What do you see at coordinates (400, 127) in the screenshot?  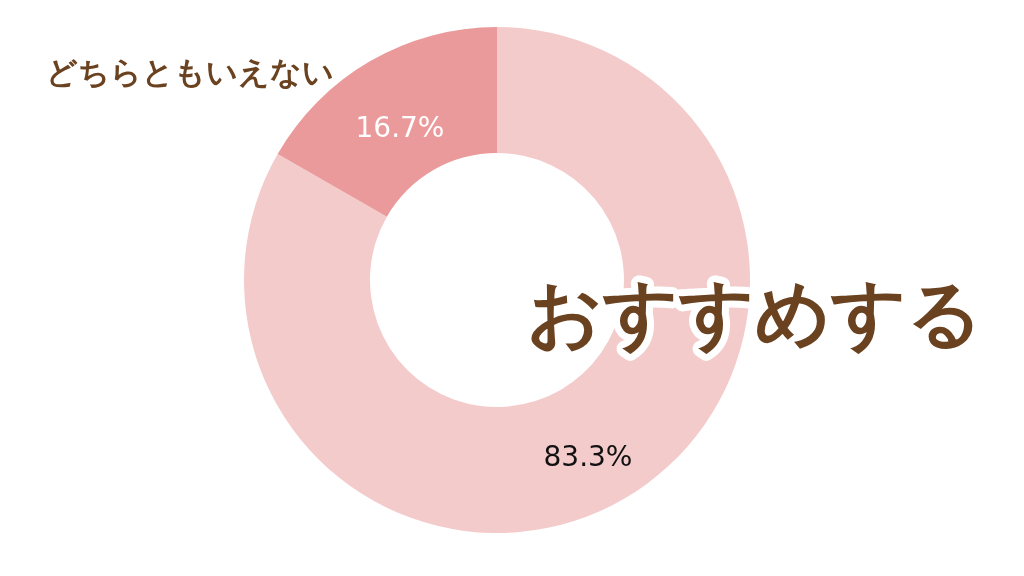 I see `data-label: 16.7%` at bounding box center [400, 127].